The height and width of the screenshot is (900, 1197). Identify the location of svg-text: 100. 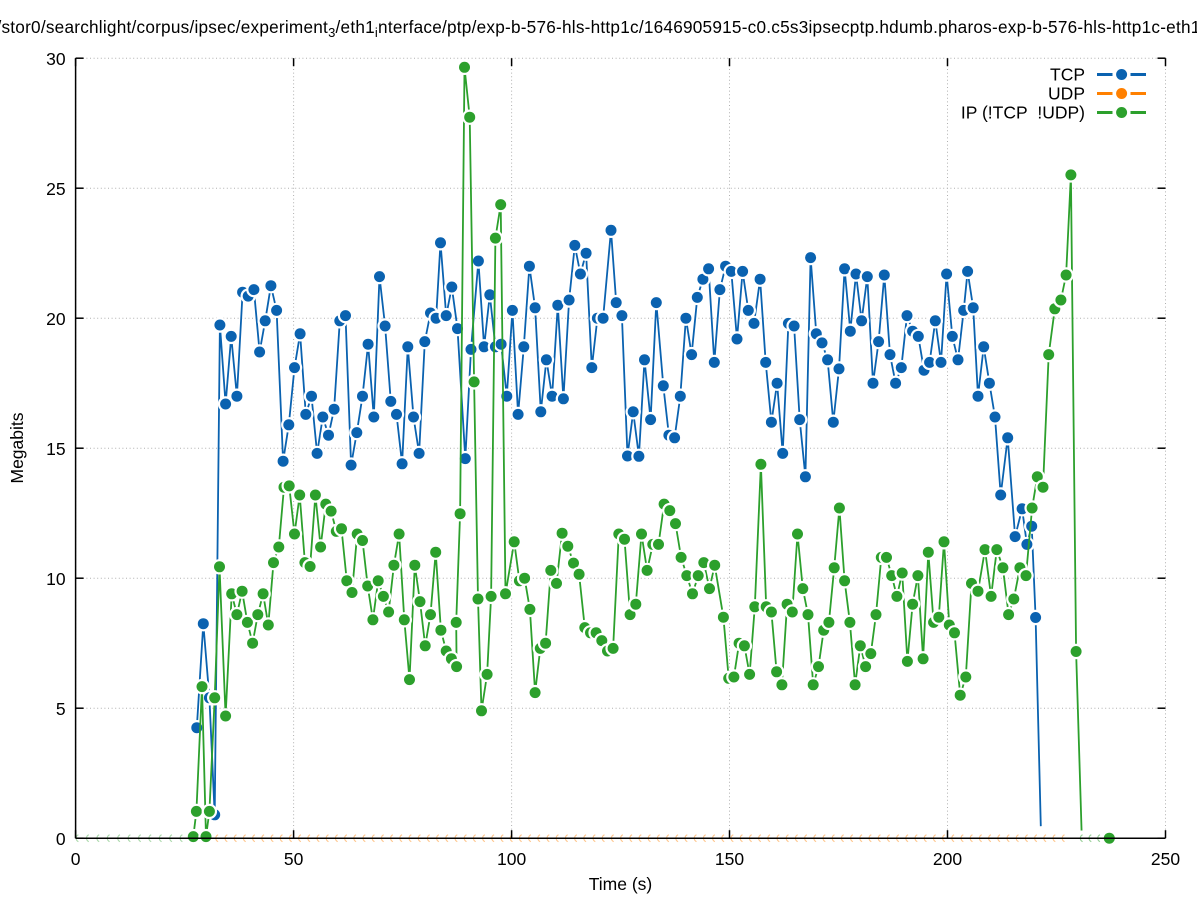
(511, 859).